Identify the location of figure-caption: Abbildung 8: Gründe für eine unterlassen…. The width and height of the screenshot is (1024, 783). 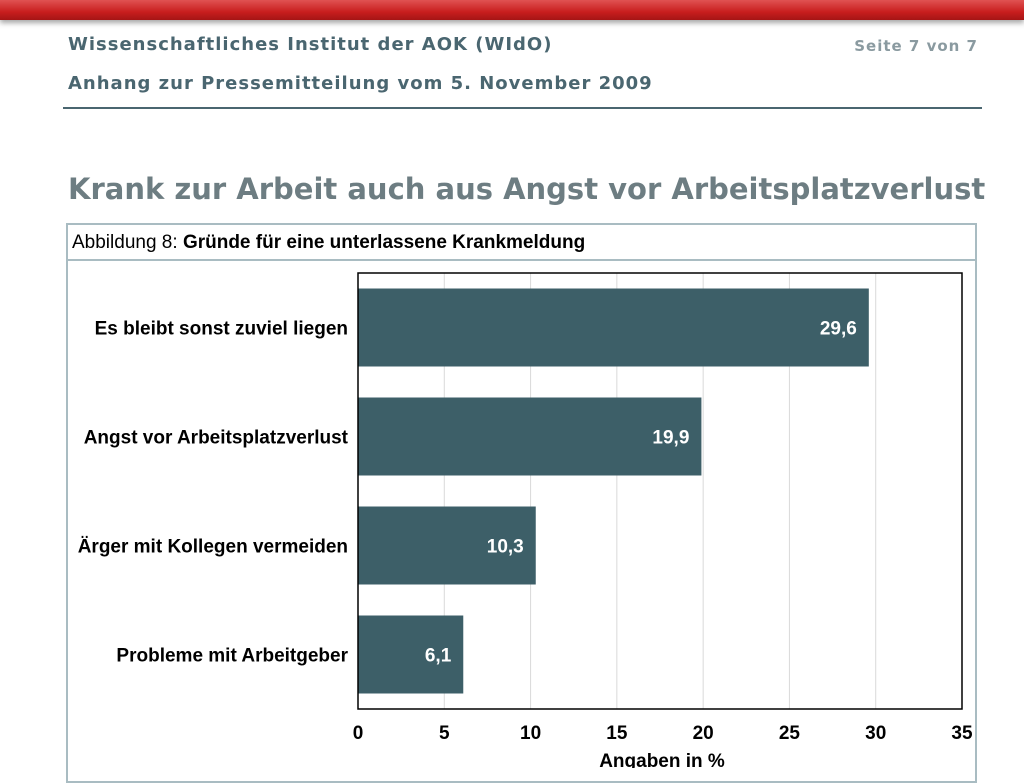
(521, 243).